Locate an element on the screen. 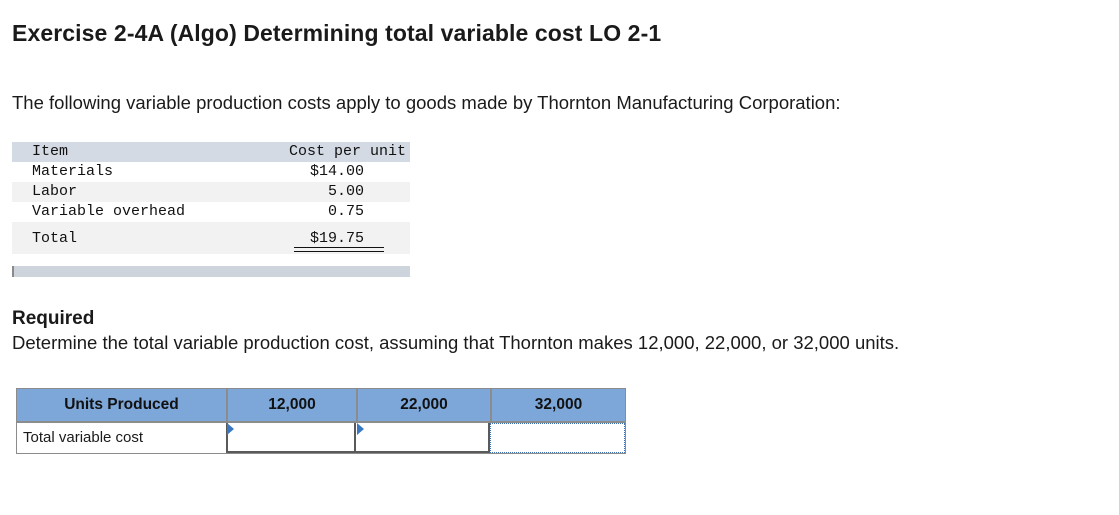 Image resolution: width=1119 pixels, height=515 pixels. units-column-header-22000: 22,000 is located at coordinates (423, 405).